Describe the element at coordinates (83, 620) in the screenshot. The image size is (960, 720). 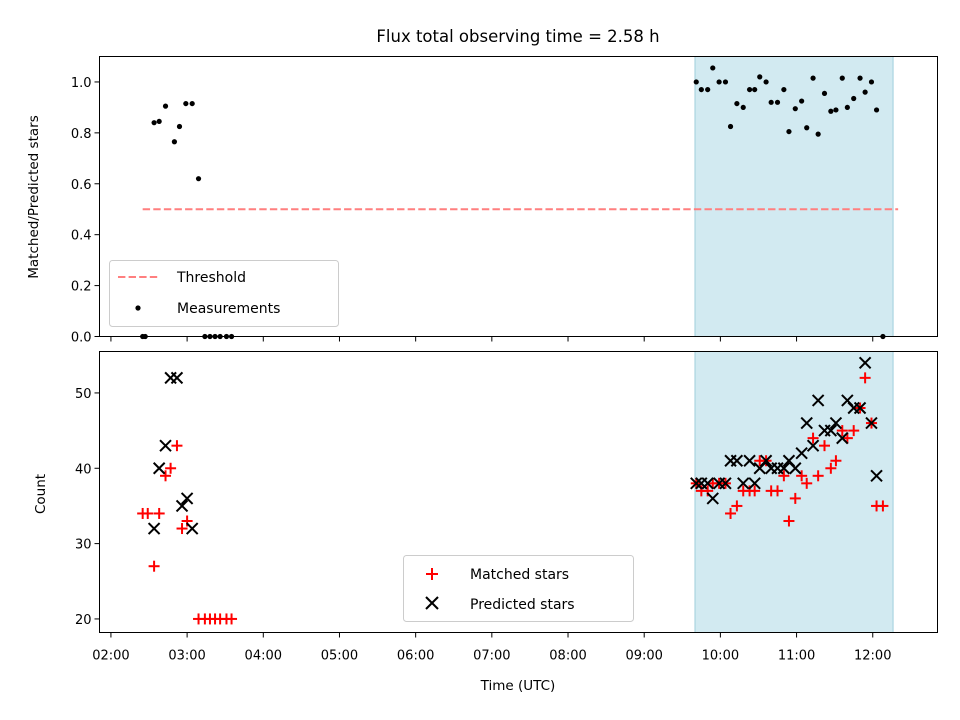
I see `y-tick-label: 20` at that location.